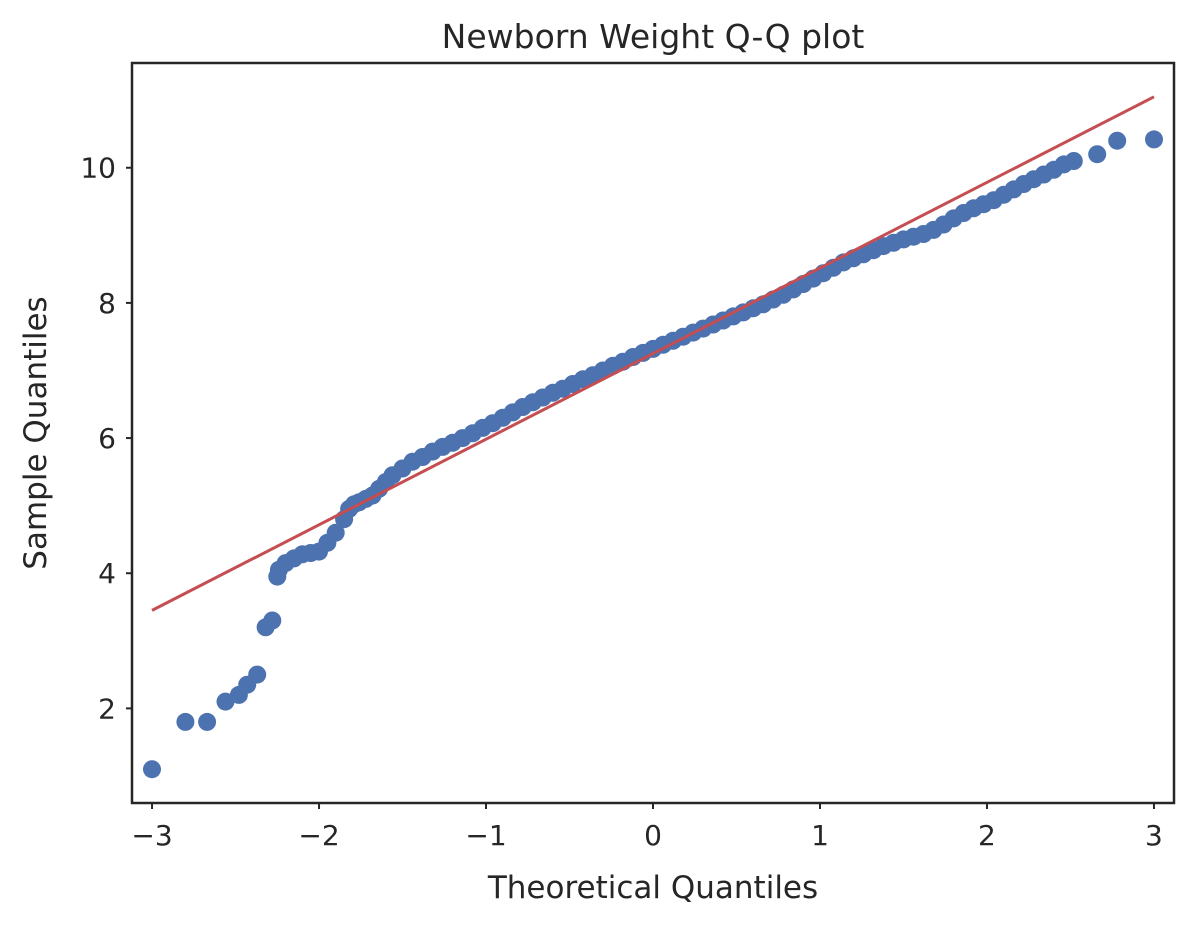 This screenshot has height=928, width=1193. What do you see at coordinates (820, 835) in the screenshot?
I see `x-tick-label: 1` at bounding box center [820, 835].